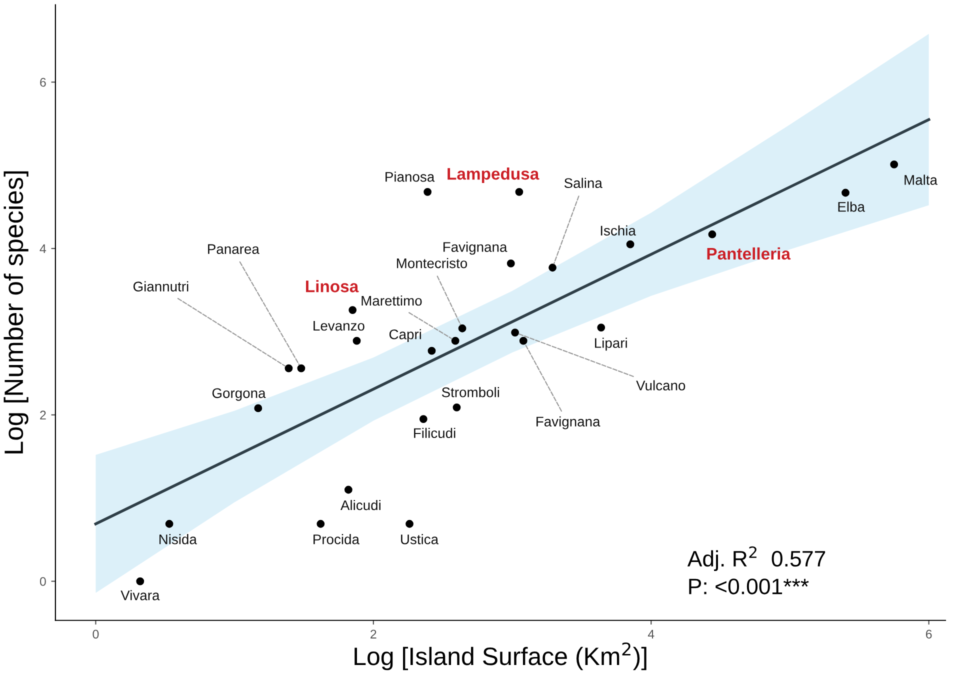  I want to click on annotation: Linosa, so click(332, 286).